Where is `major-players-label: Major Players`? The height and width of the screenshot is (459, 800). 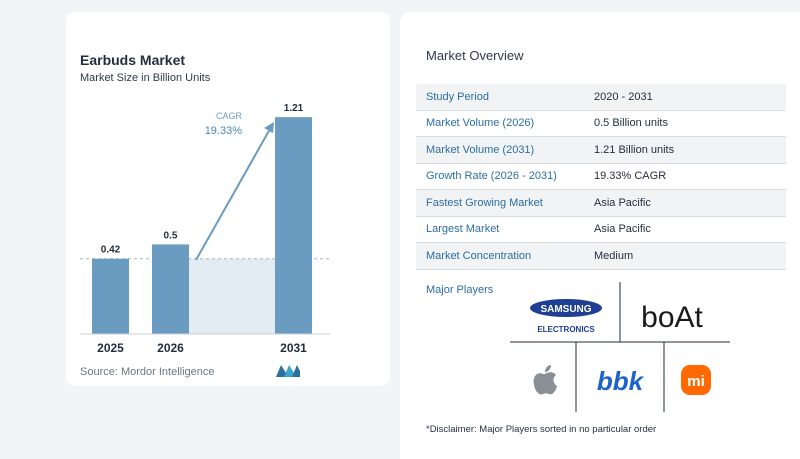
major-players-label: Major Players is located at coordinates (460, 290).